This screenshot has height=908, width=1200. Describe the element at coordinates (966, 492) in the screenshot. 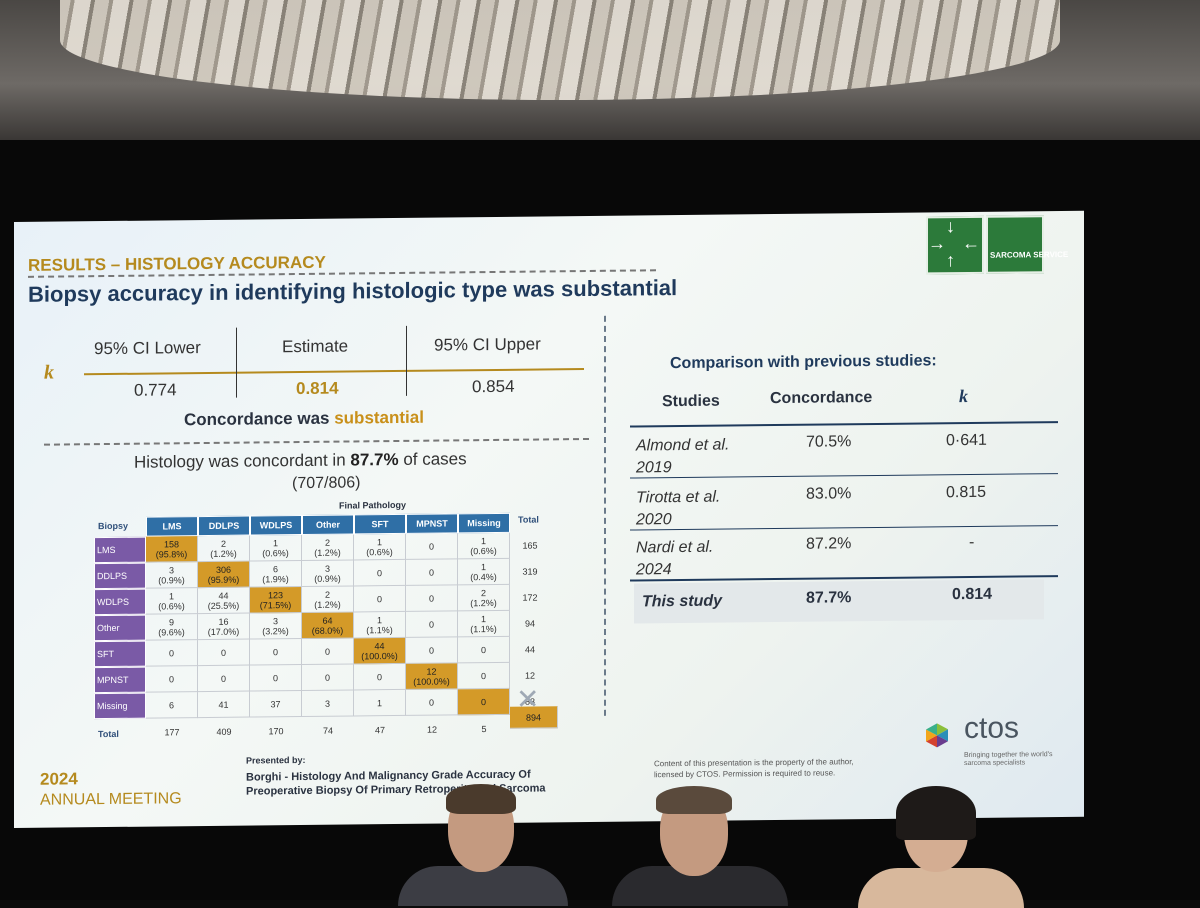

I see `comparison-kappa-2: 0.815` at that location.